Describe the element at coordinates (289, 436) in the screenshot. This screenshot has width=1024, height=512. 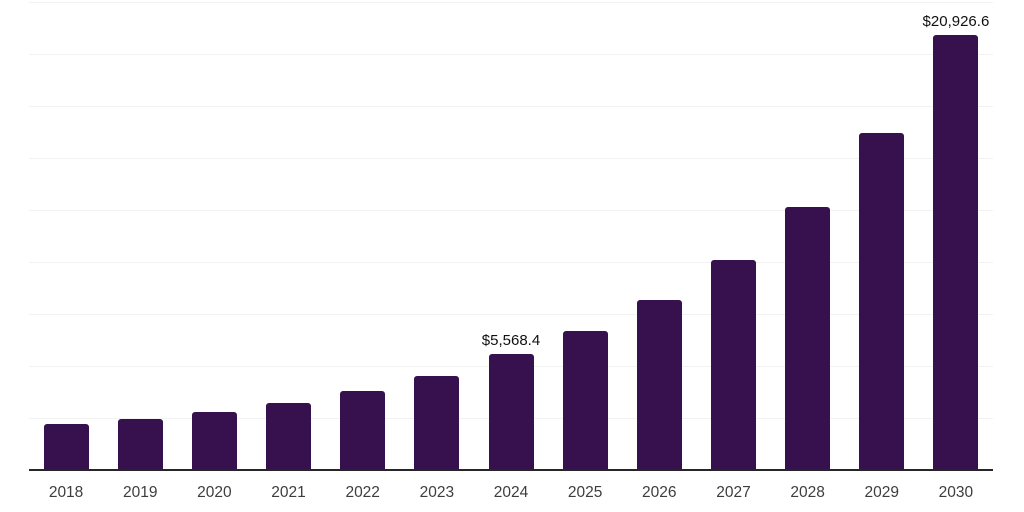
I see `bar-2021` at that location.